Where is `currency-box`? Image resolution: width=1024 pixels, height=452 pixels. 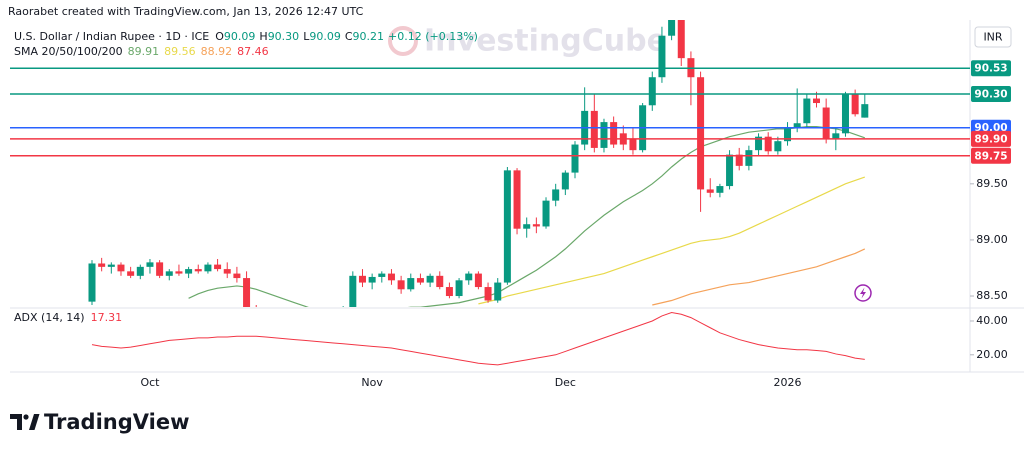 currency-box is located at coordinates (993, 37).